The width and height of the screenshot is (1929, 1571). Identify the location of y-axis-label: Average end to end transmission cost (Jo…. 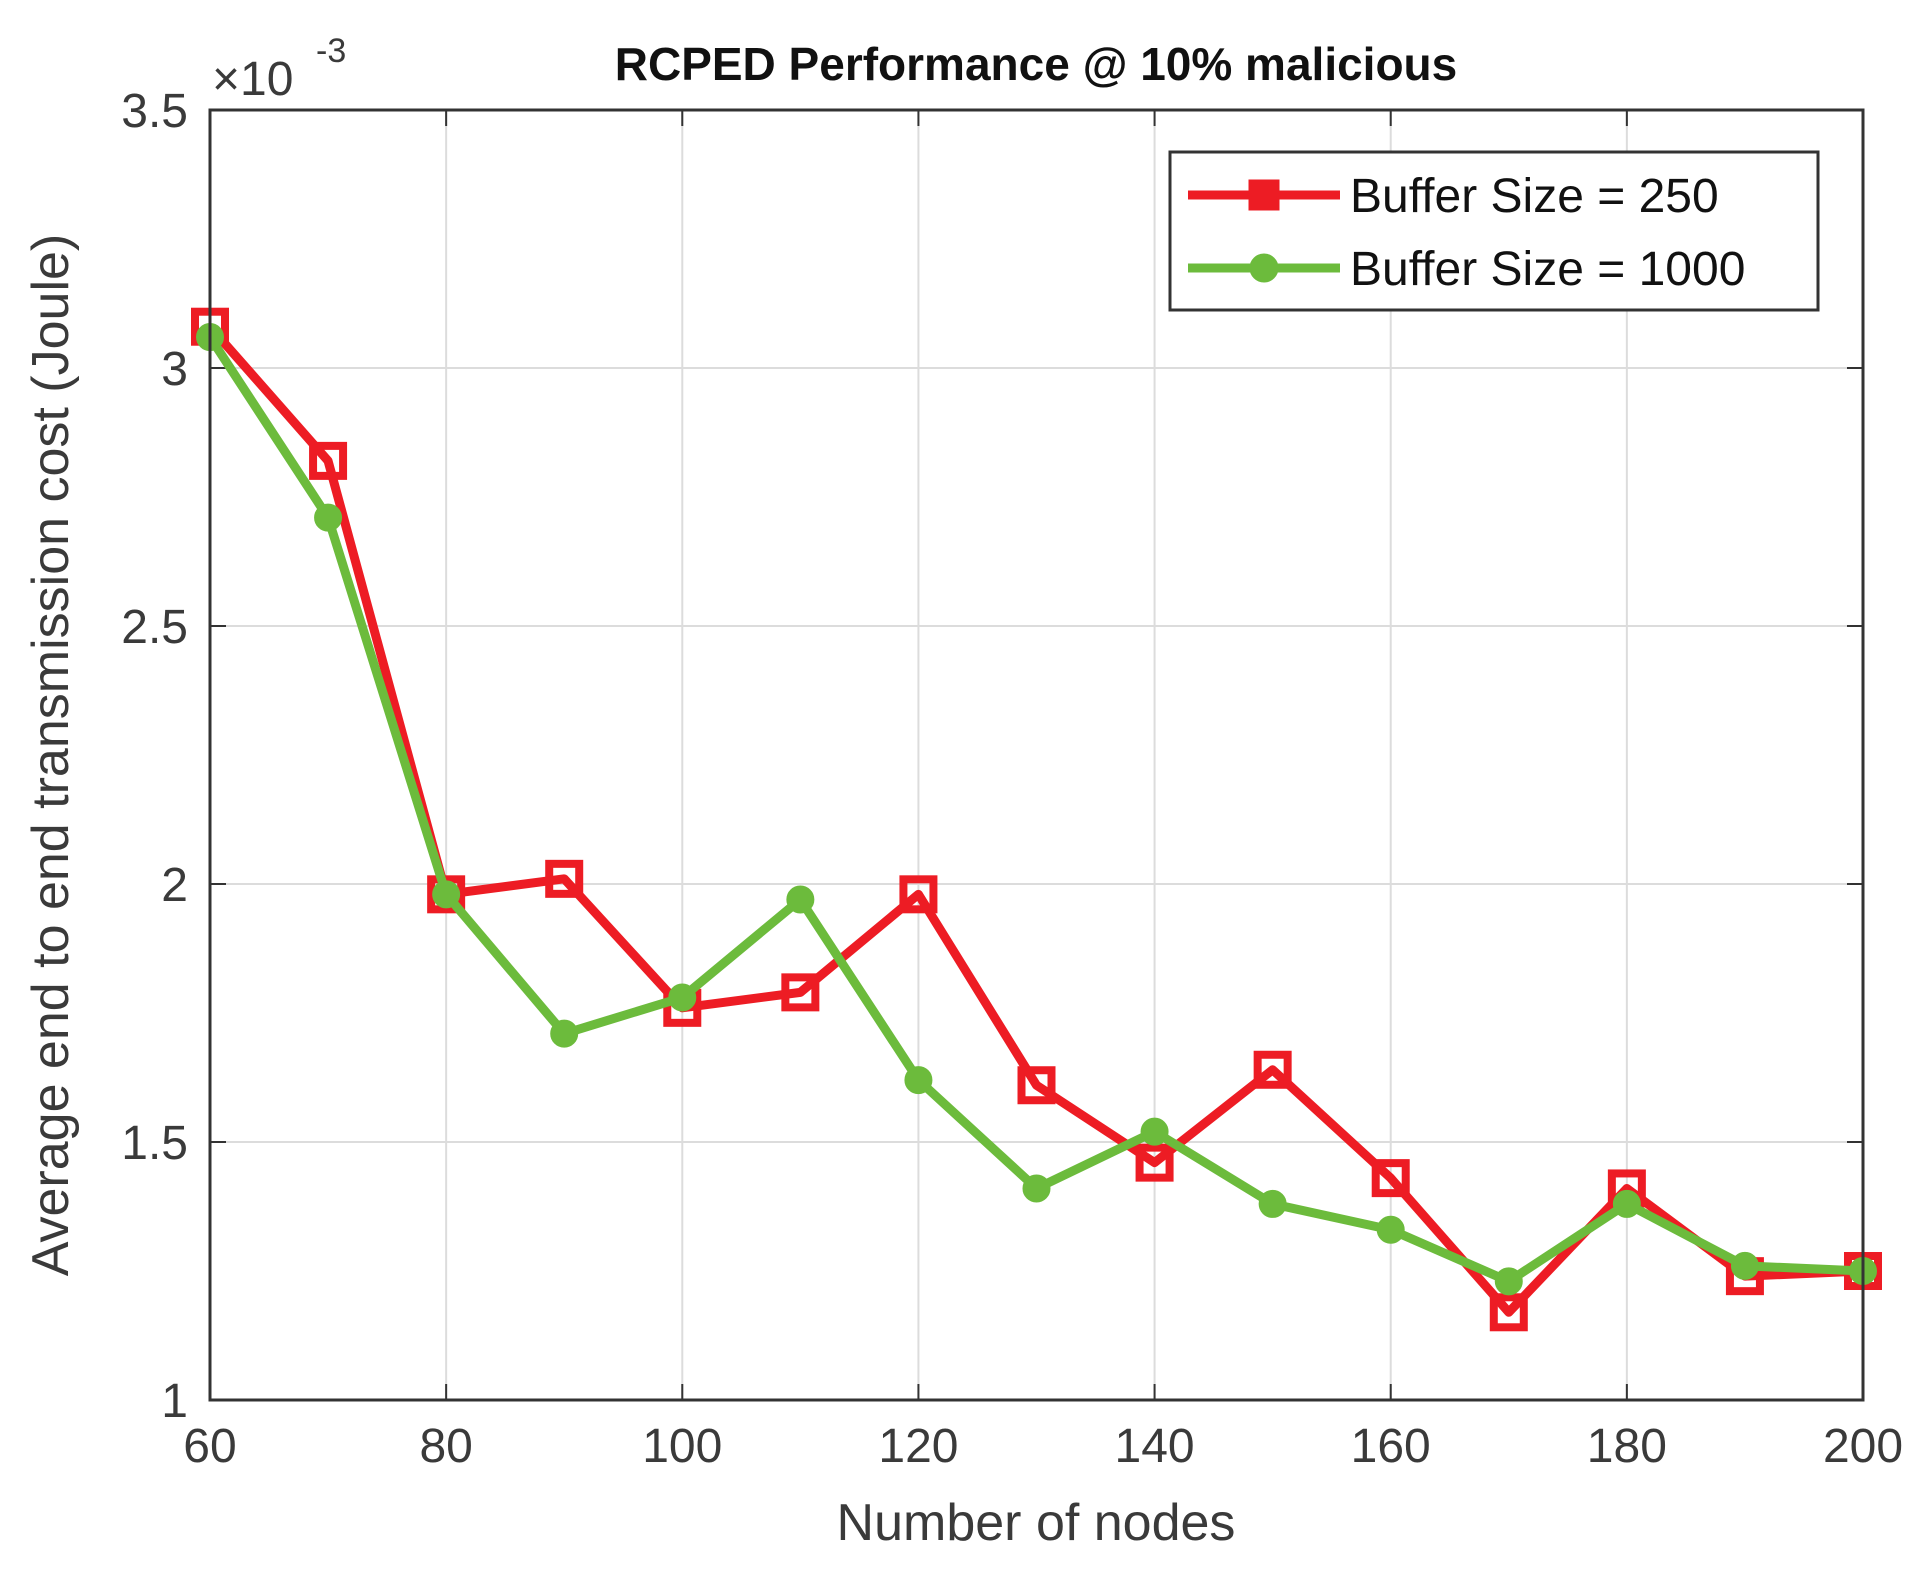
(51, 755).